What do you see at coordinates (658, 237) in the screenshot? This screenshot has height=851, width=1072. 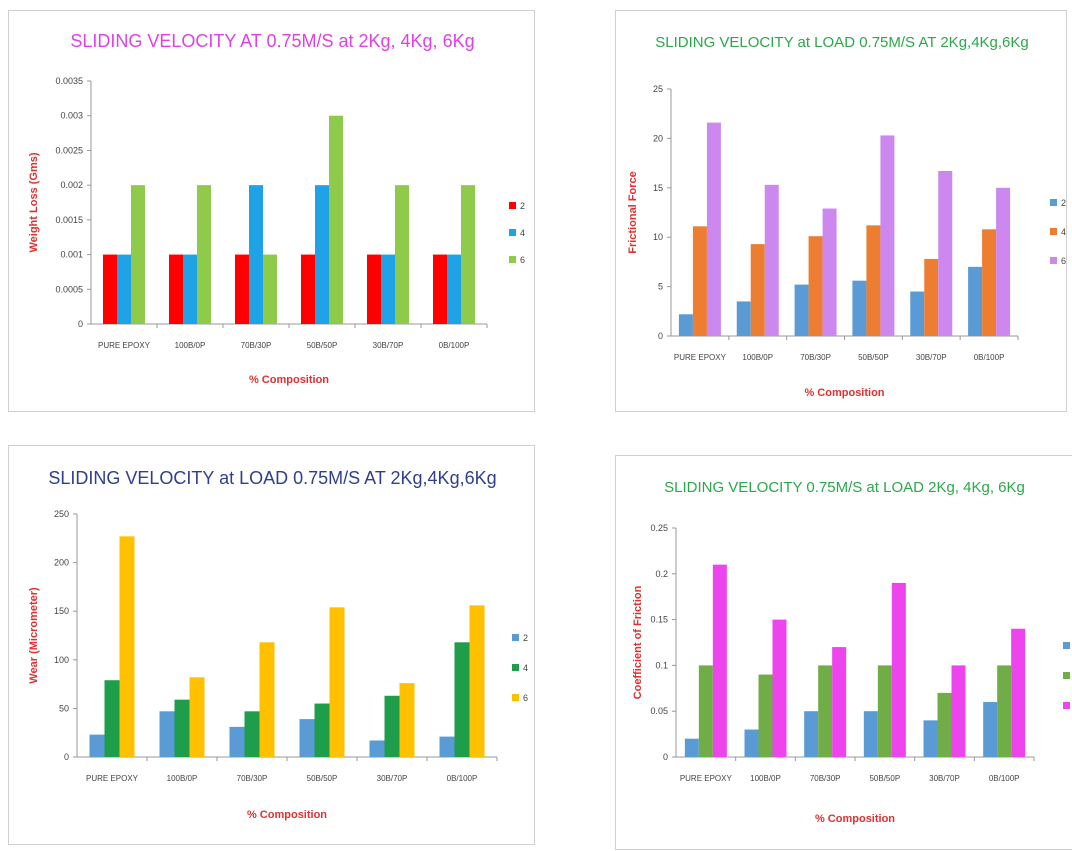 I see `y-tick-label: 10` at bounding box center [658, 237].